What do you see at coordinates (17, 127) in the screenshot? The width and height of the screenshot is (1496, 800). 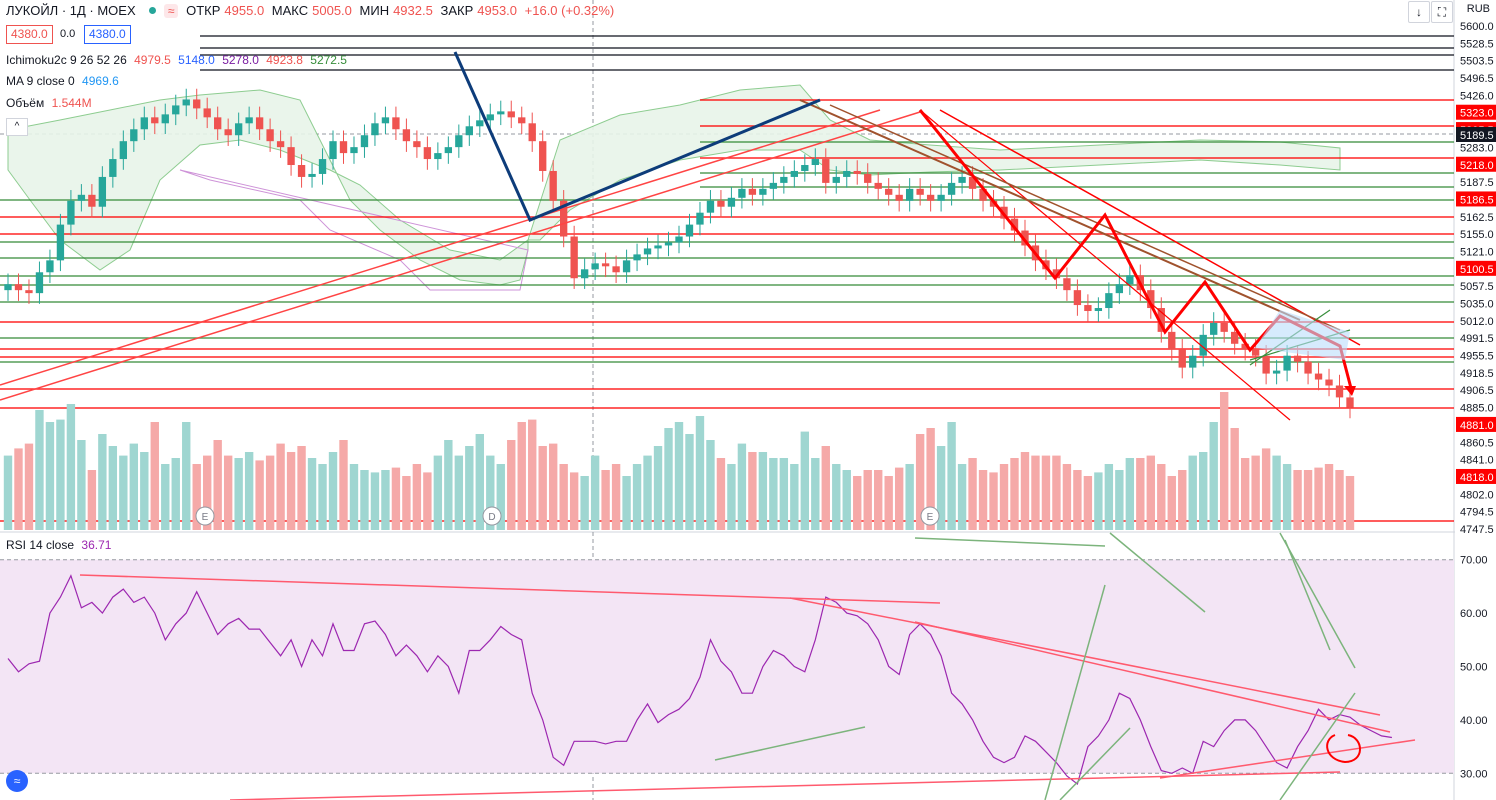 I see `collapse-legend-button: ^` at bounding box center [17, 127].